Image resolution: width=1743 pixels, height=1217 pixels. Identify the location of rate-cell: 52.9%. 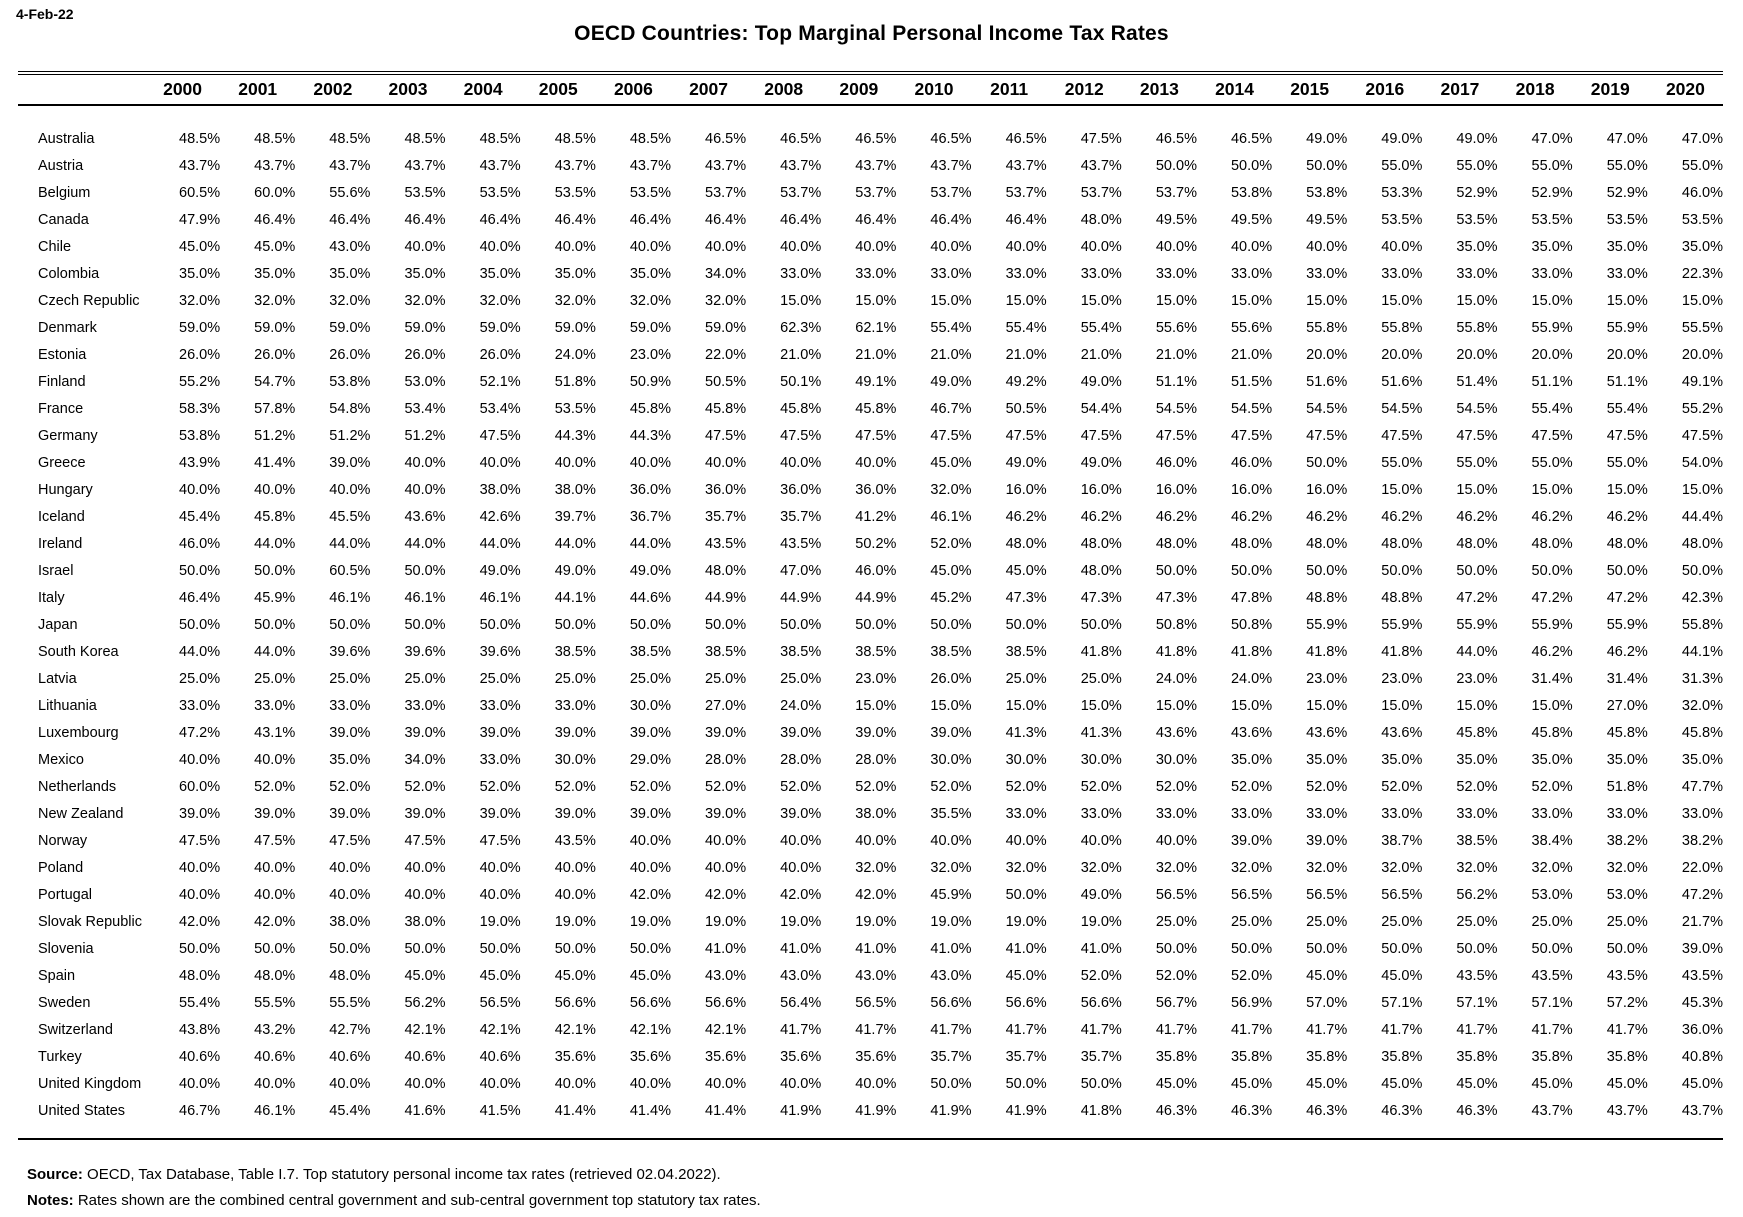
(1552, 193).